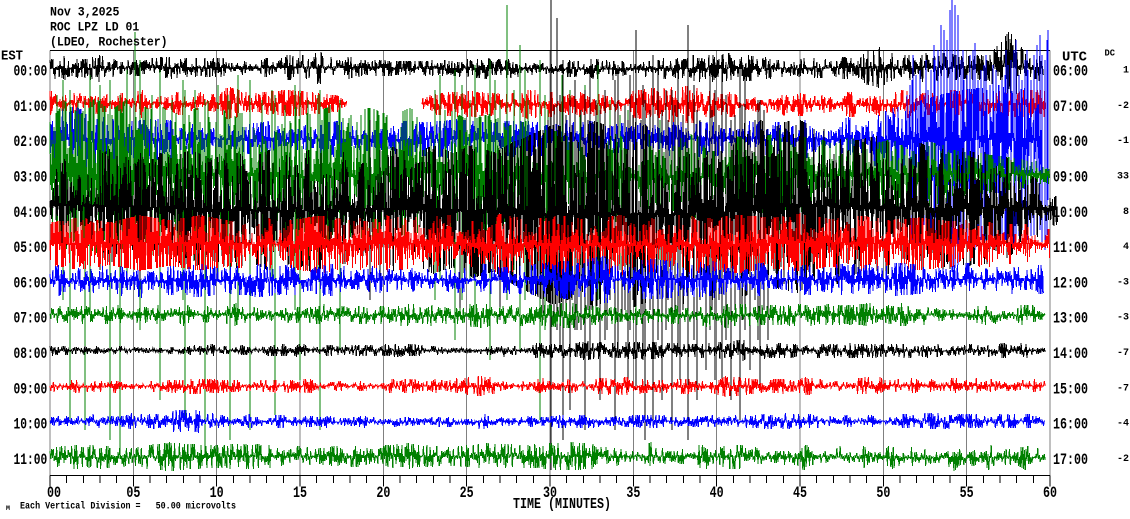 This screenshot has width=1130, height=519. What do you see at coordinates (1050, 493) in the screenshot?
I see `svg-text: 60` at bounding box center [1050, 493].